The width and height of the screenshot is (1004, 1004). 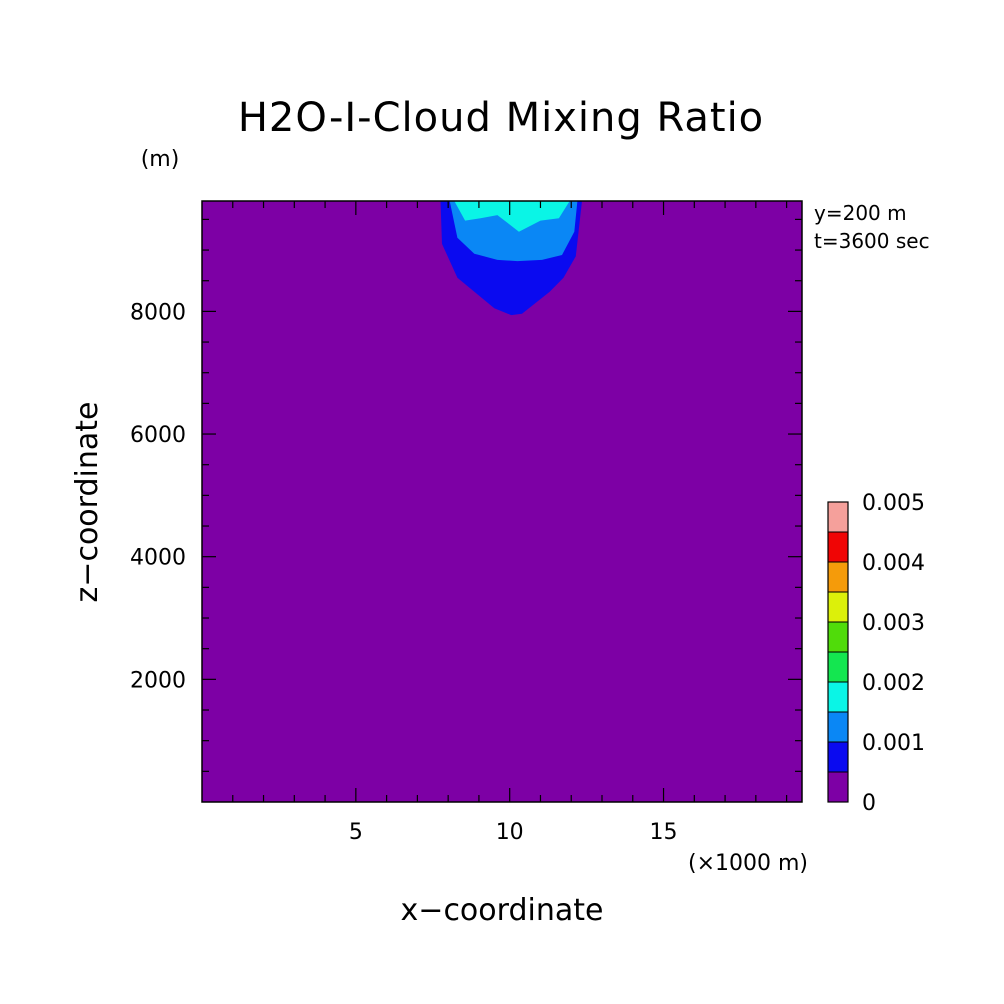 What do you see at coordinates (158, 558) in the screenshot?
I see `y-tick-label: 4000` at bounding box center [158, 558].